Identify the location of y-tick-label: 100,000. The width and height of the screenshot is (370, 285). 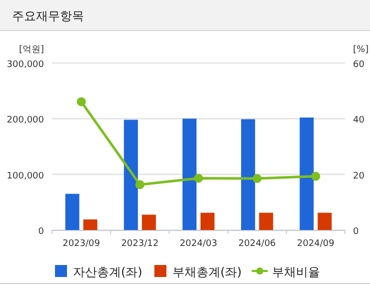
(25, 176).